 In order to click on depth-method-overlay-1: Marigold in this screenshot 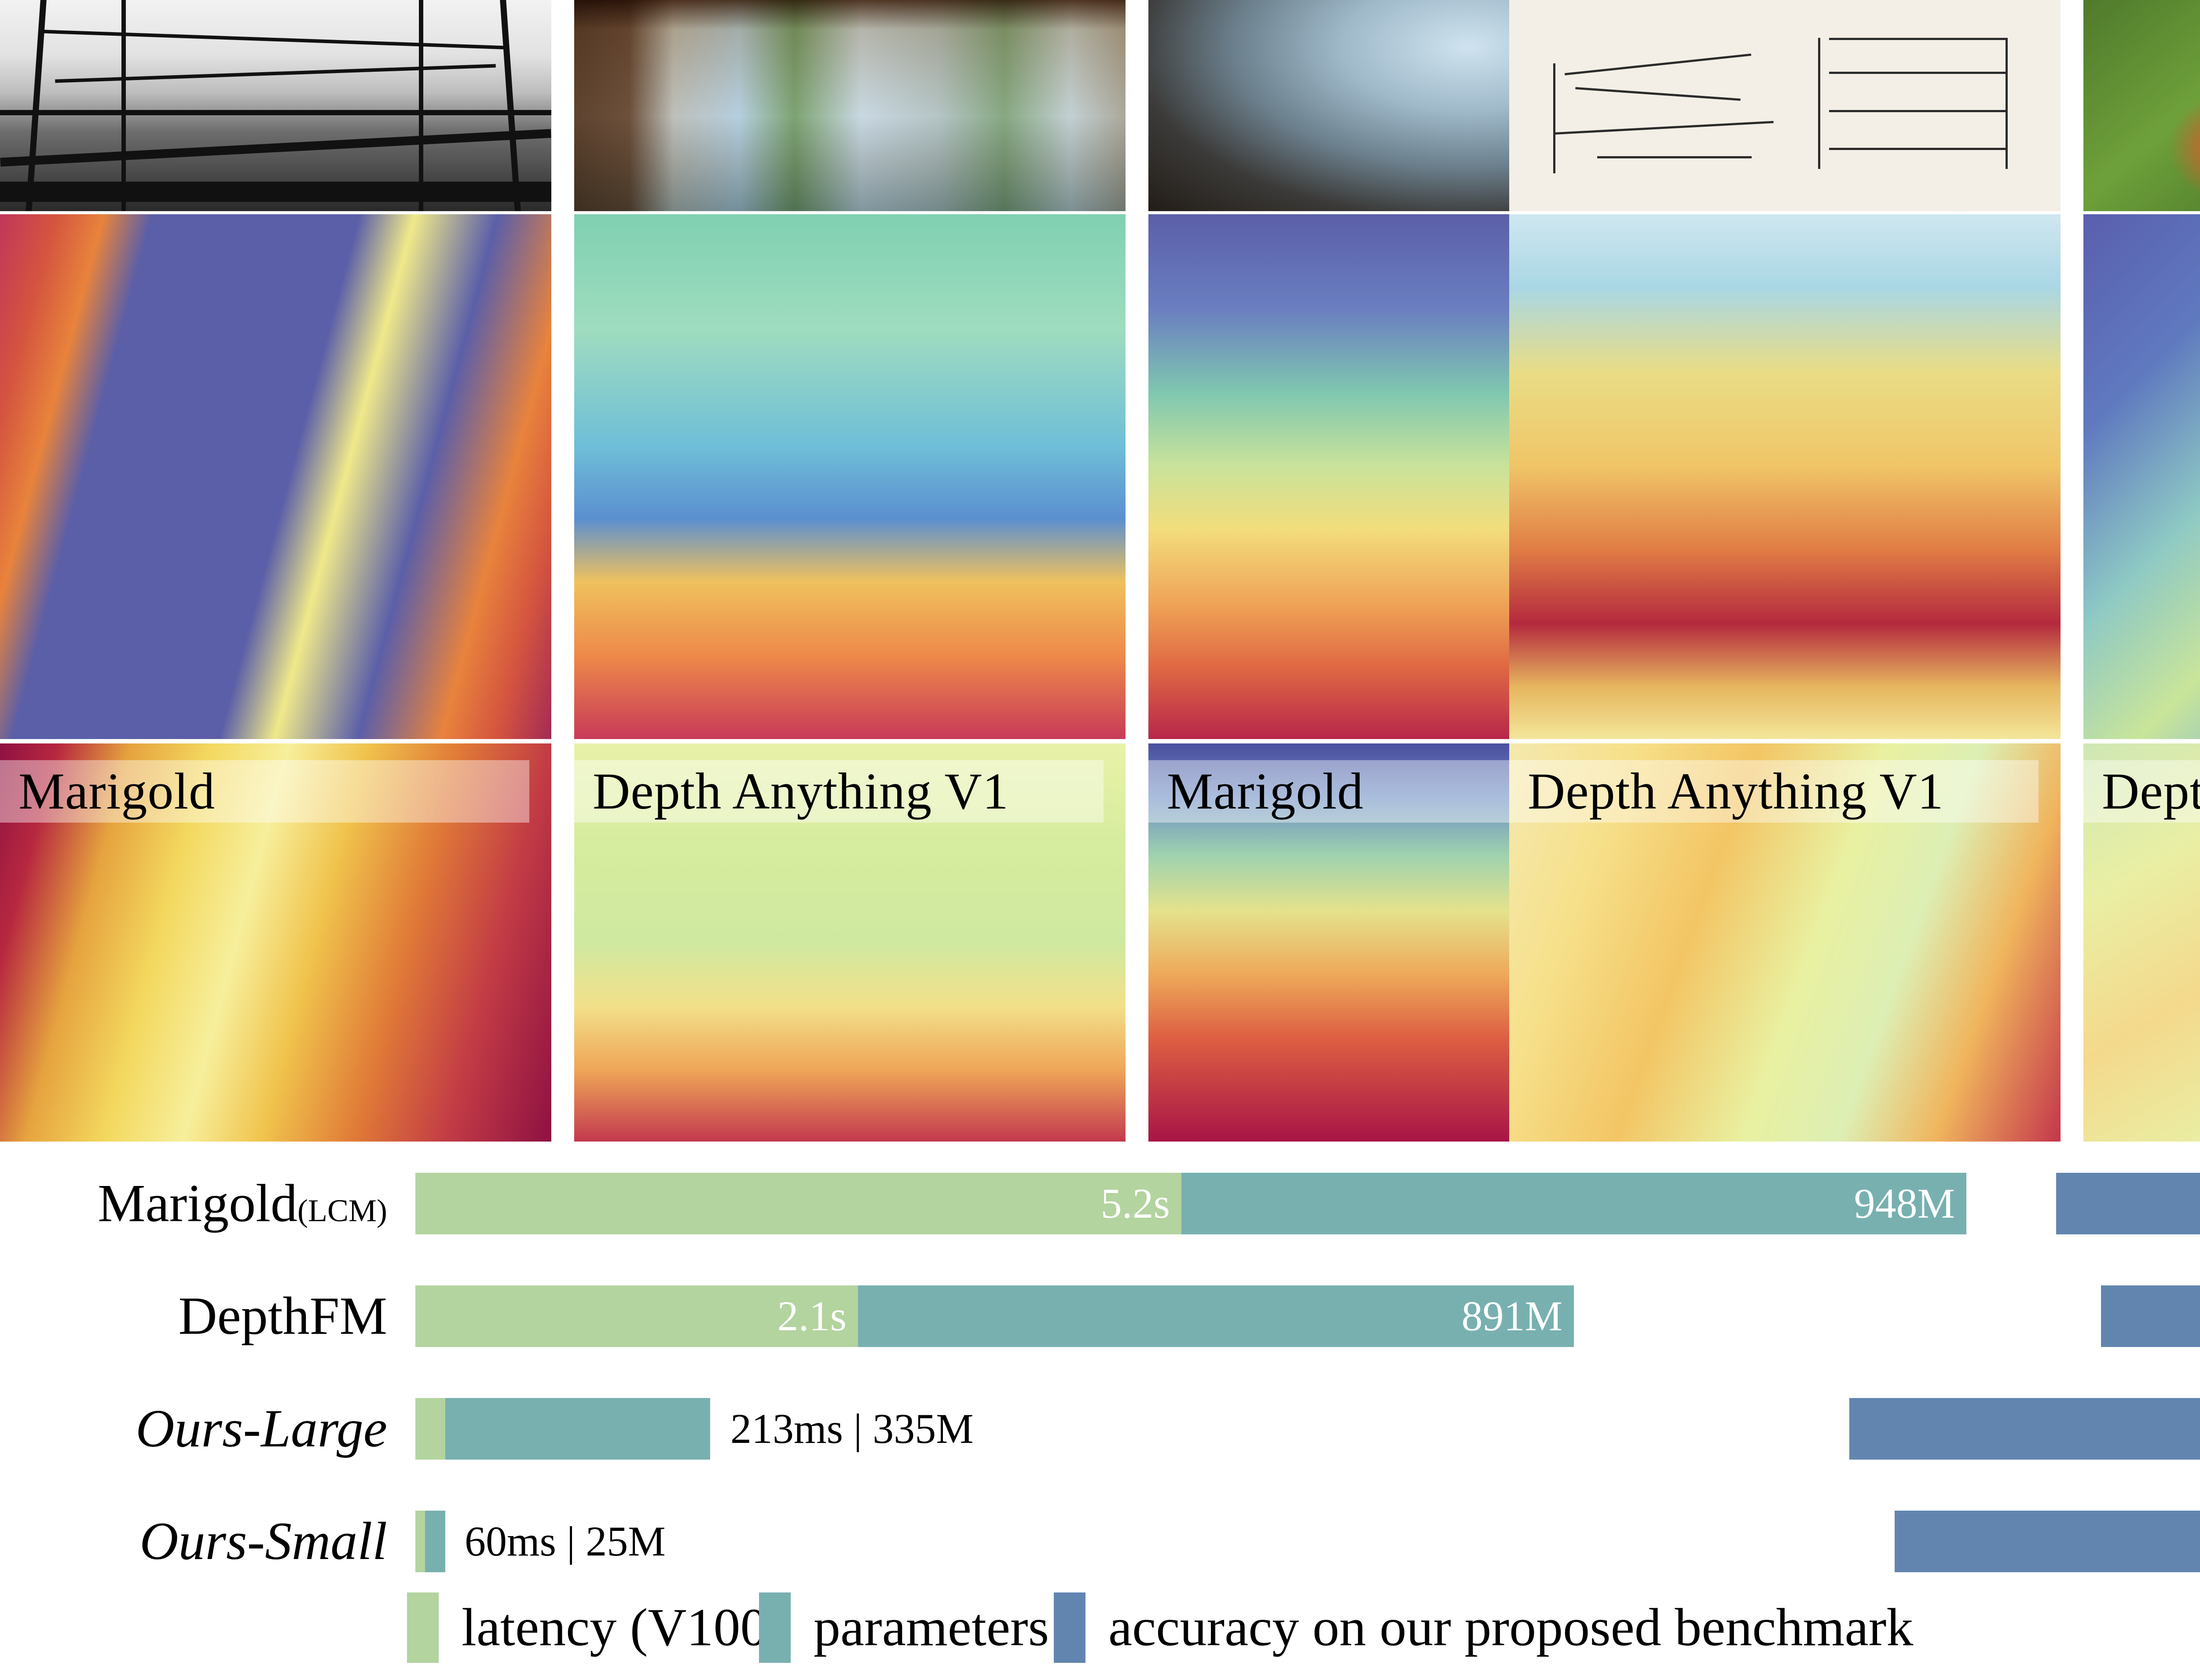, I will do `click(265, 791)`.